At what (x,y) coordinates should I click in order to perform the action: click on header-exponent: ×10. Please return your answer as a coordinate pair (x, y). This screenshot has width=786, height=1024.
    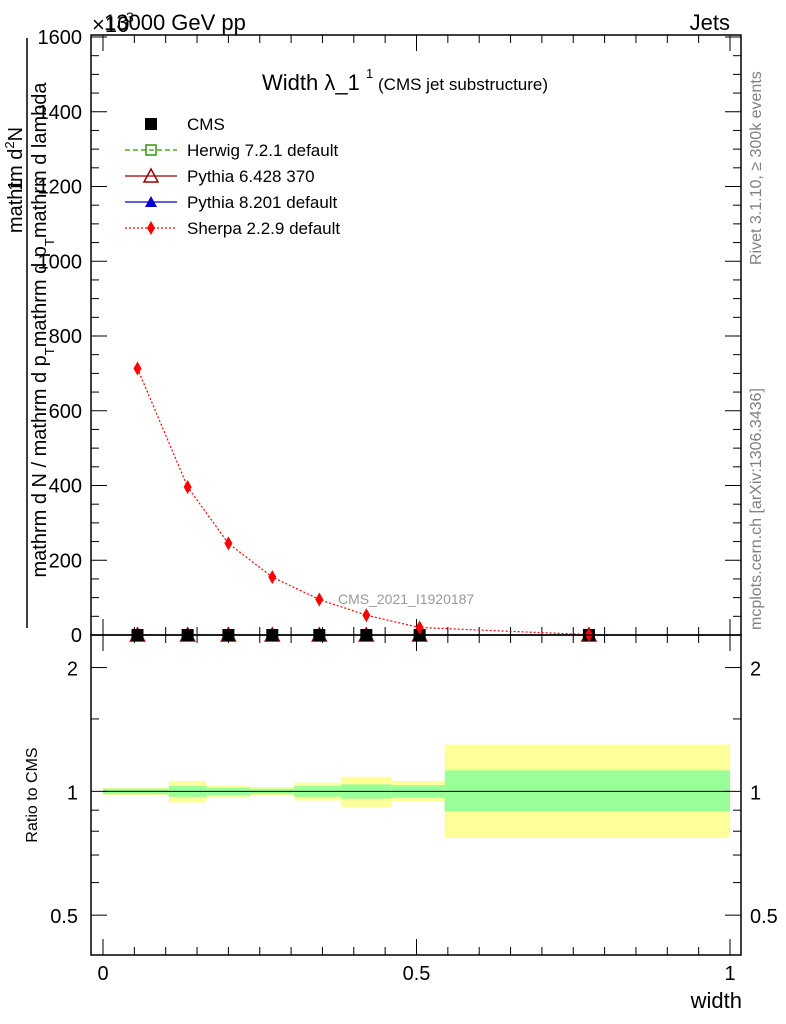
    Looking at the image, I should click on (110, 24).